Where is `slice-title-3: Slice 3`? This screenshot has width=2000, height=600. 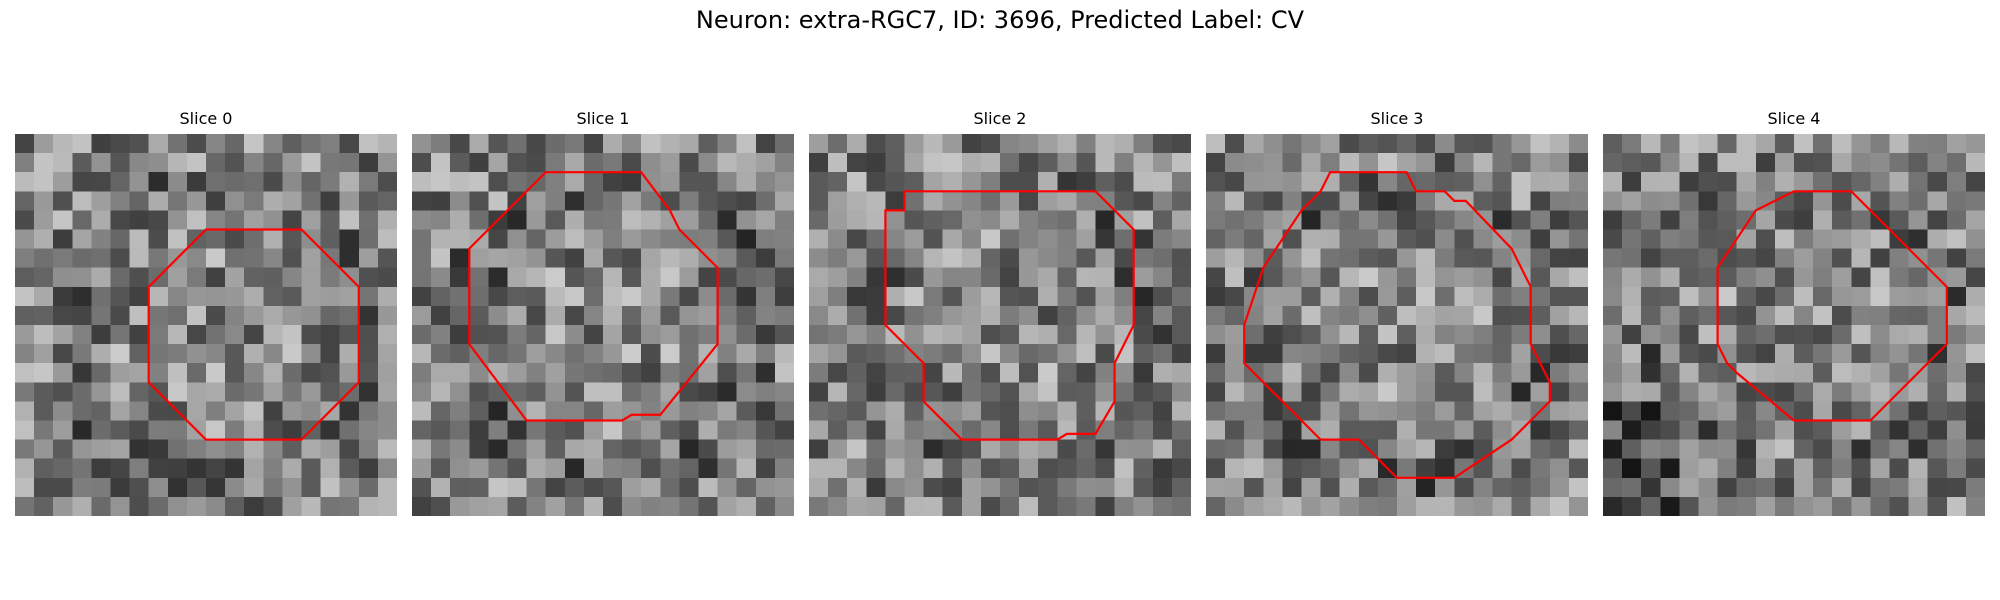
slice-title-3: Slice 3 is located at coordinates (1397, 118).